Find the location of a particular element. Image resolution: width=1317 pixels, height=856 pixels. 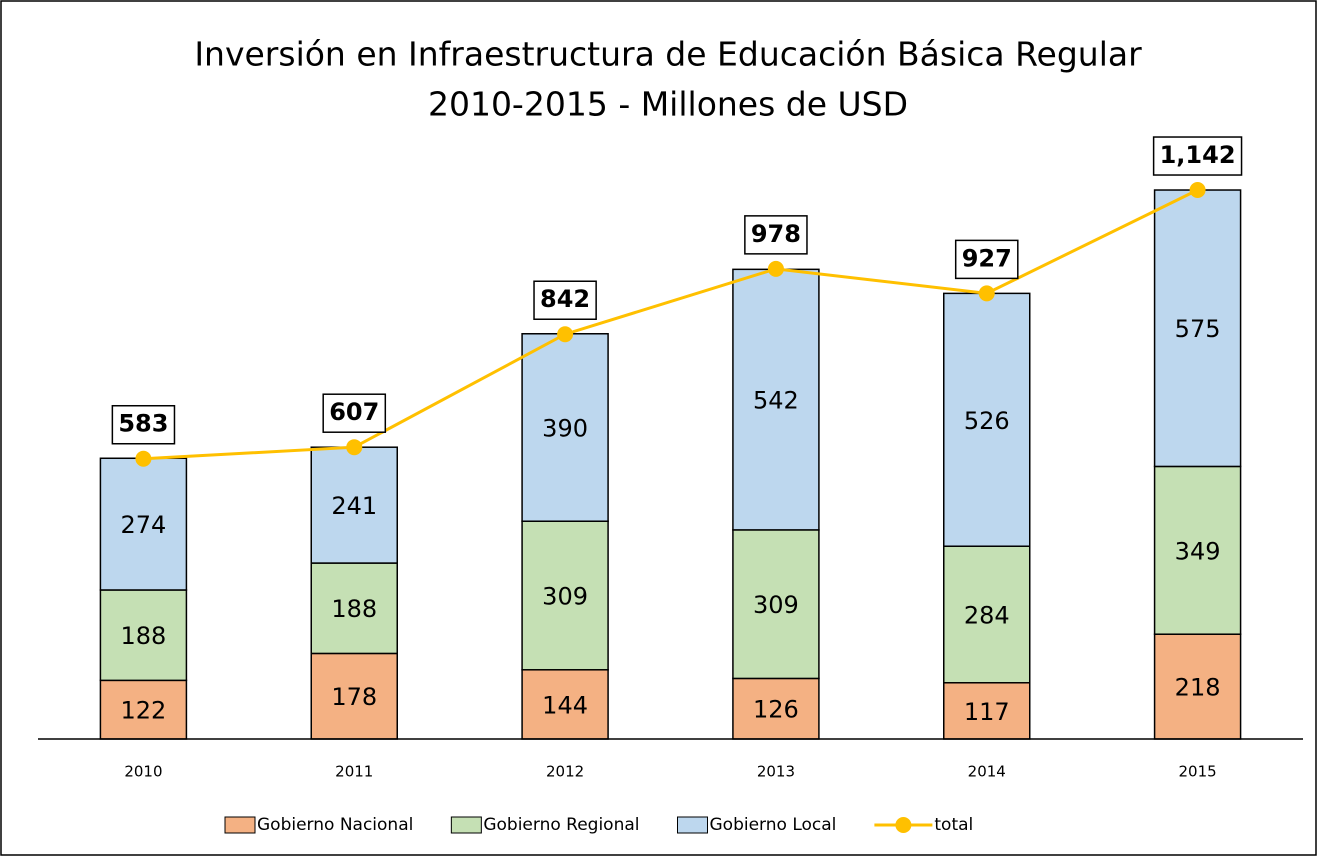

x-tick-label: 2013 is located at coordinates (776, 772).